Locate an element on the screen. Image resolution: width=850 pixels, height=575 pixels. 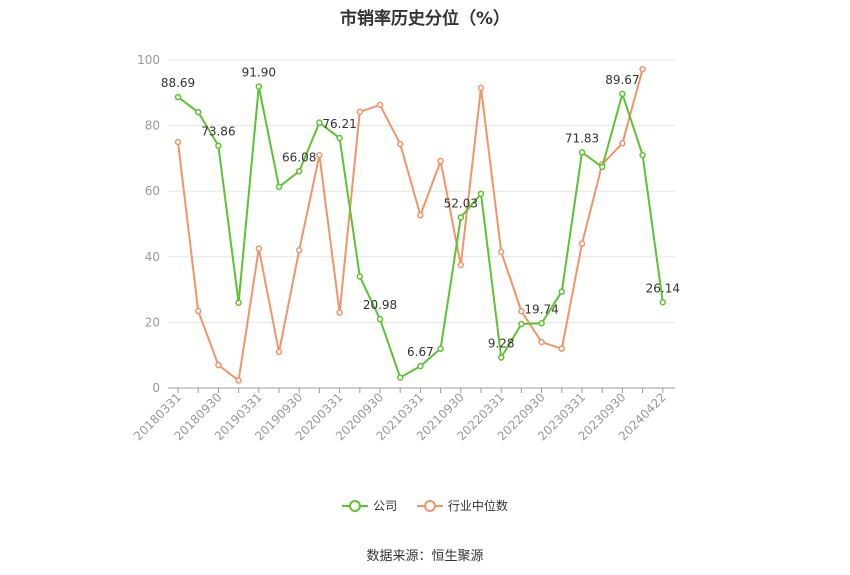
data-label: 19.74 is located at coordinates (541, 309).